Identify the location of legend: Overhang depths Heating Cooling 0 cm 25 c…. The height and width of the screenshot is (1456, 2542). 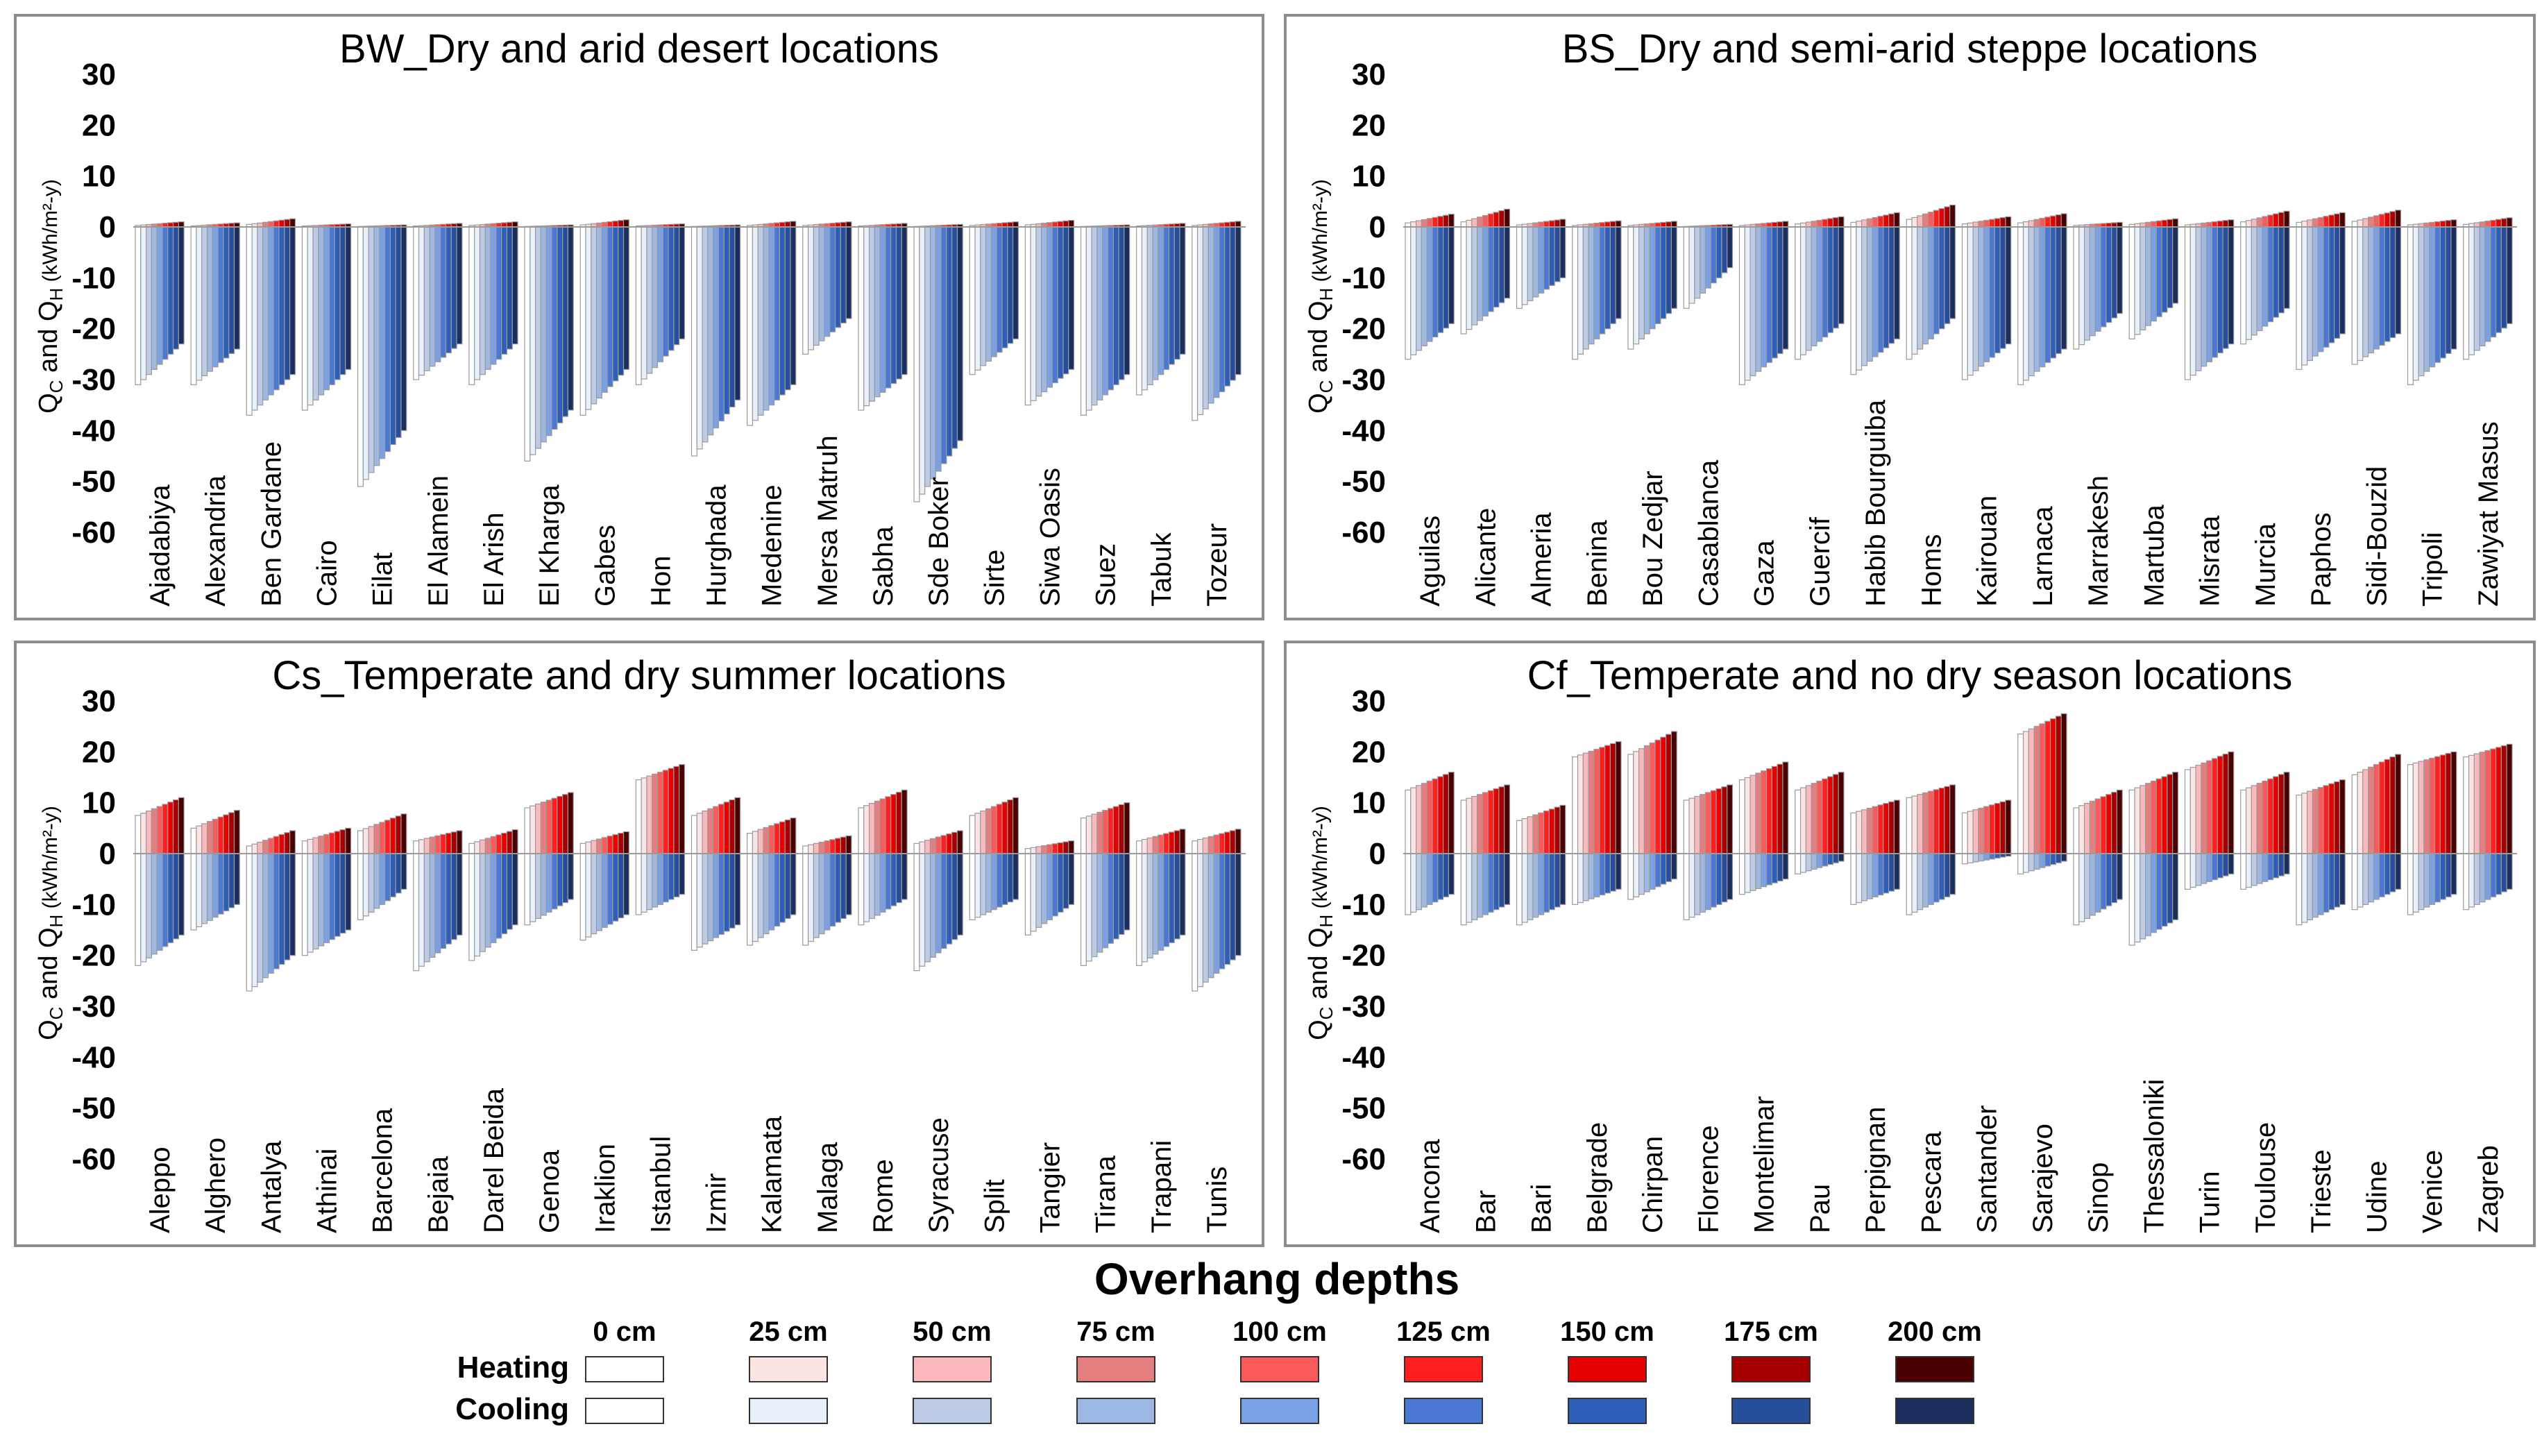
(1218, 1340).